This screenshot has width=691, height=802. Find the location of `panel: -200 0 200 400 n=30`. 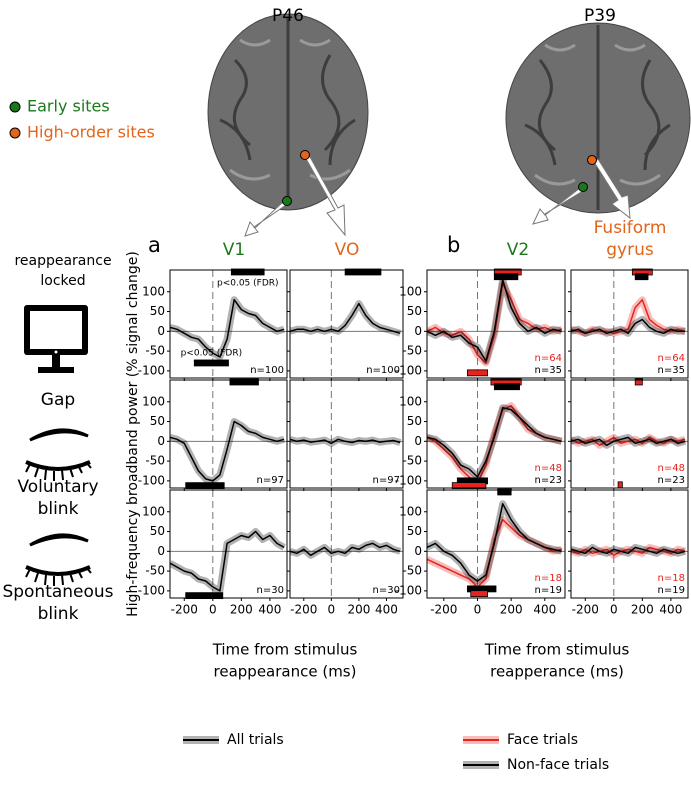

panel: -200 0 200 400 n=30 is located at coordinates (345, 553).